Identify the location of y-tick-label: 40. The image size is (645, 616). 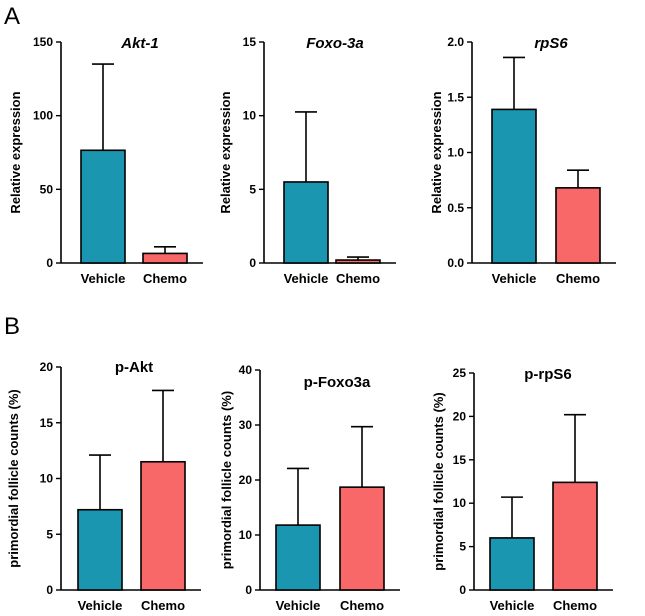
(246, 370).